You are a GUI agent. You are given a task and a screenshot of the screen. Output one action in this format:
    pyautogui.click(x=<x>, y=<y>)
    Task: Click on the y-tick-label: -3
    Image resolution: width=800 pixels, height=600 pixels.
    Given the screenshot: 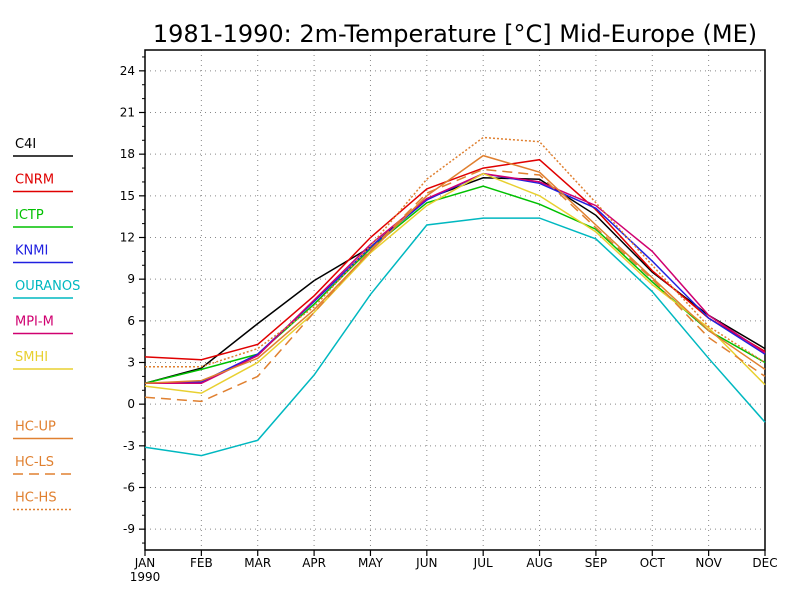 What is the action you would take?
    pyautogui.click(x=129, y=446)
    